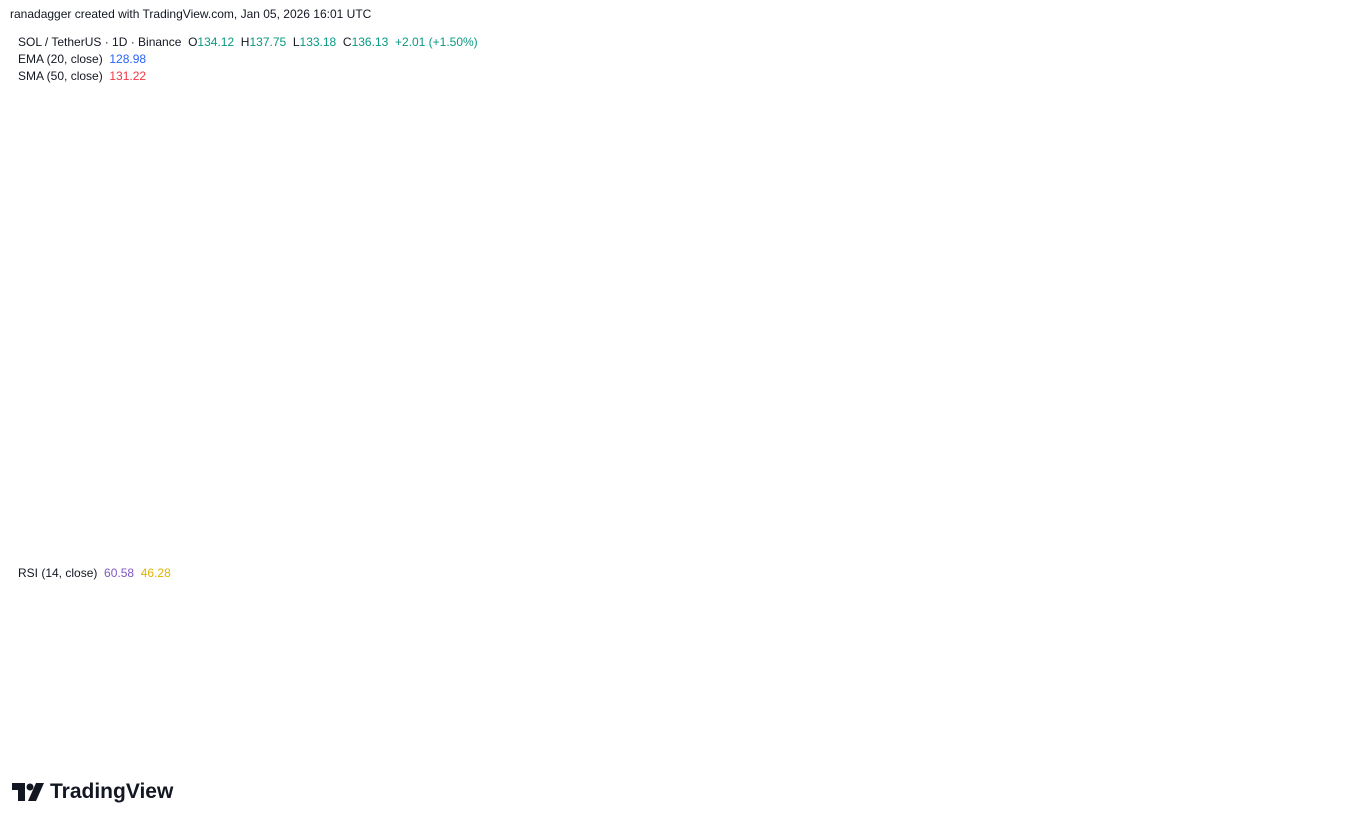 The width and height of the screenshot is (1351, 823). Describe the element at coordinates (1297, 627) in the screenshot. I see `rsi-price-badge: 60.58` at that location.